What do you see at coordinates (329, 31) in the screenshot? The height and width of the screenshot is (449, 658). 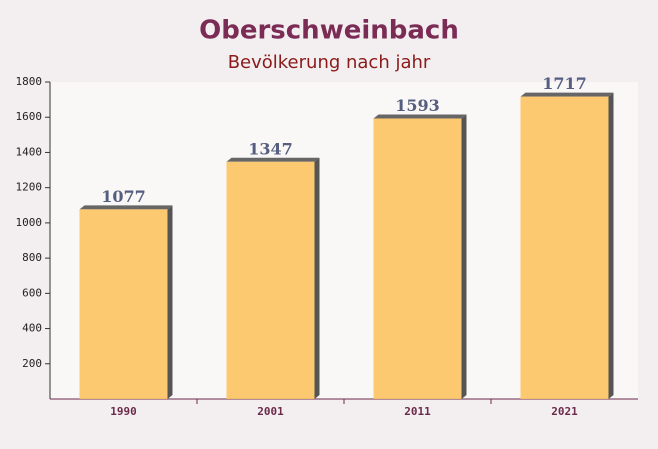 I see `chart-title: Oberschweinbach` at bounding box center [329, 31].